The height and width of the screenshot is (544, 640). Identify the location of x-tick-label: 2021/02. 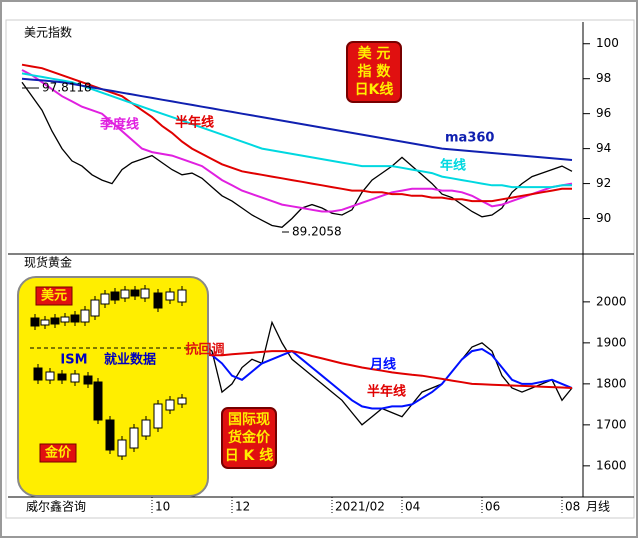
(360, 507).